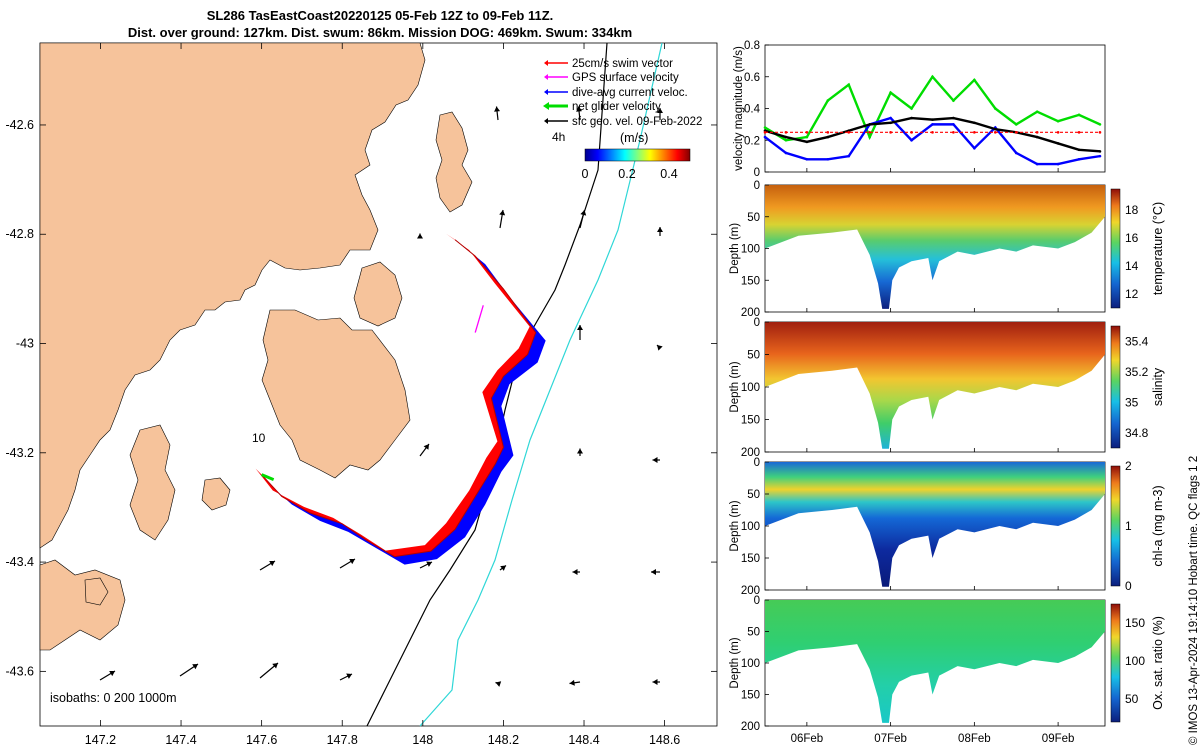  Describe the element at coordinates (378, 294) in the screenshot. I see `land-east-island` at that location.